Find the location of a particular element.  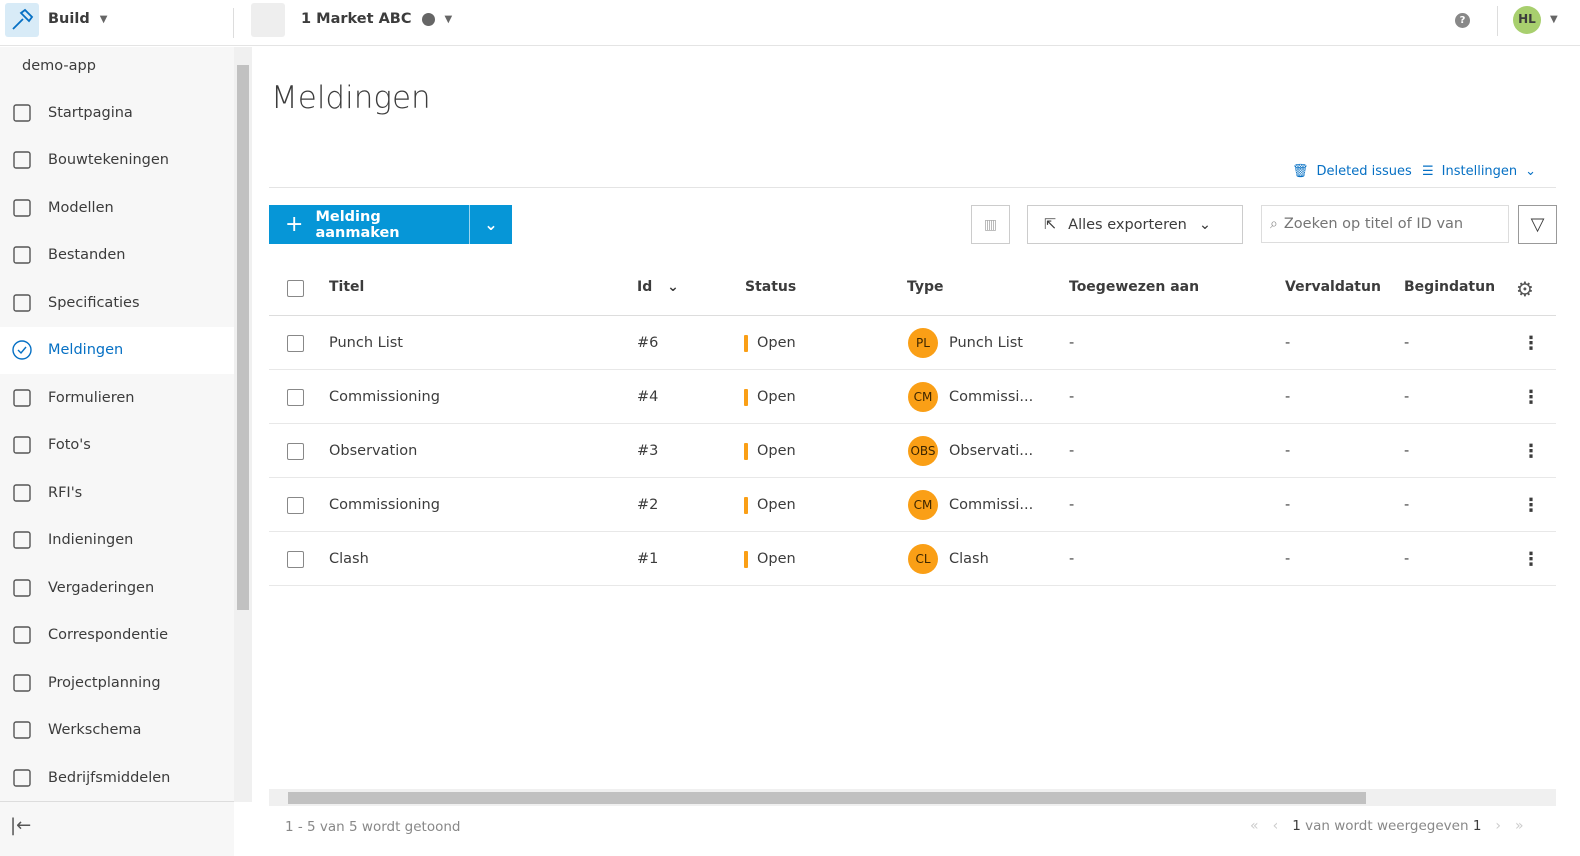

assigned-to: - is located at coordinates (1072, 451).